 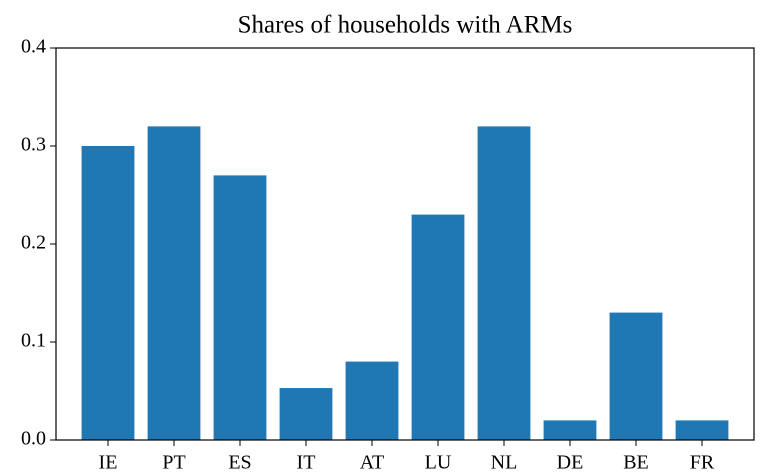 I want to click on y-tick-label: 0.0, so click(x=33, y=439).